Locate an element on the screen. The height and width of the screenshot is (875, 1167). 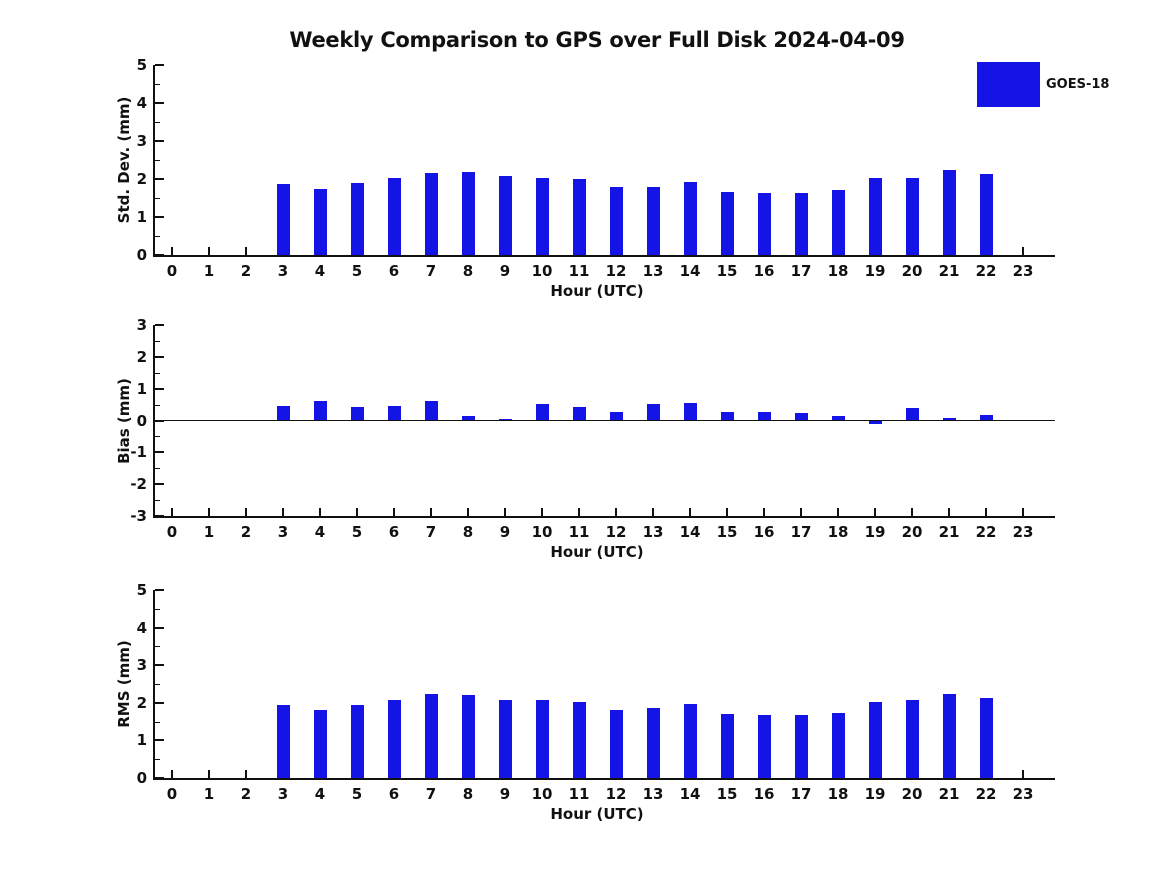
y-tick-label: -1 is located at coordinates (138, 452).